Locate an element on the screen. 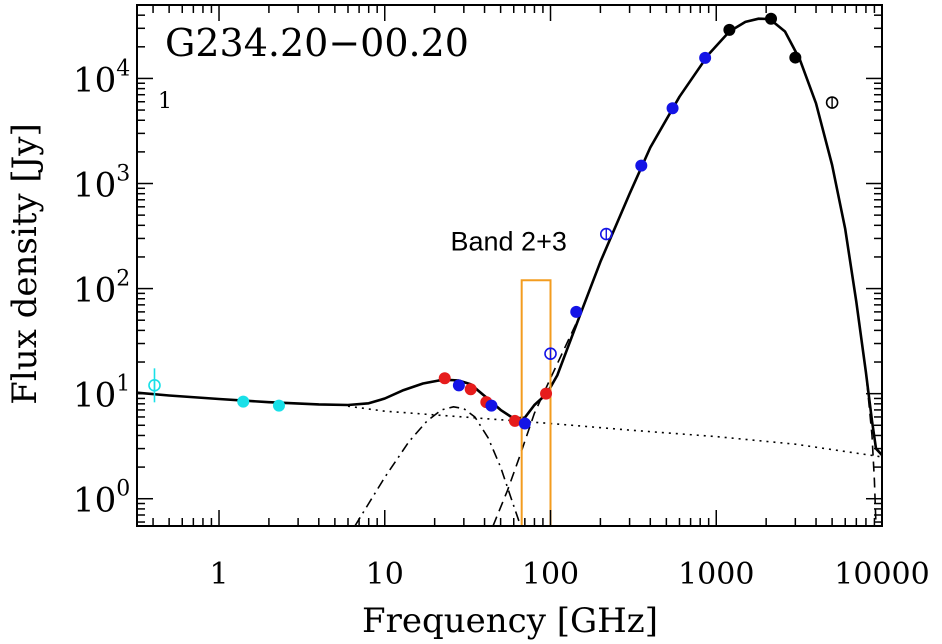  x-axis-label: Frequency [GHz] is located at coordinates (510, 621).